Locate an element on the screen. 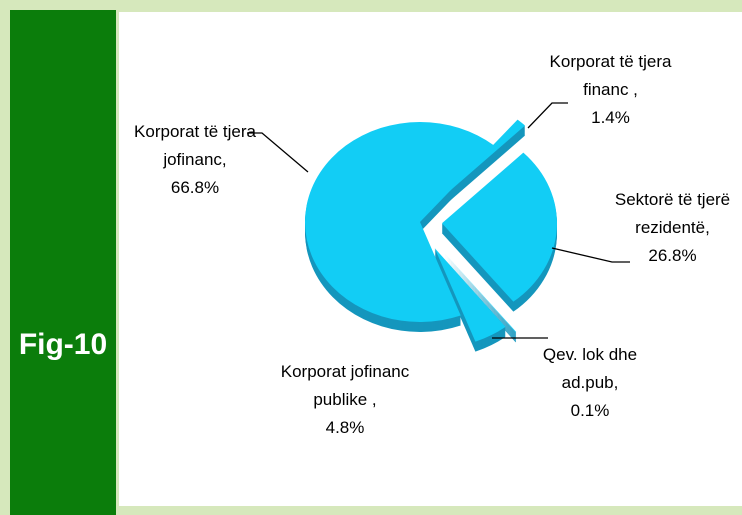  category-label: Korporat të tjera jofinanc, is located at coordinates (195, 145).